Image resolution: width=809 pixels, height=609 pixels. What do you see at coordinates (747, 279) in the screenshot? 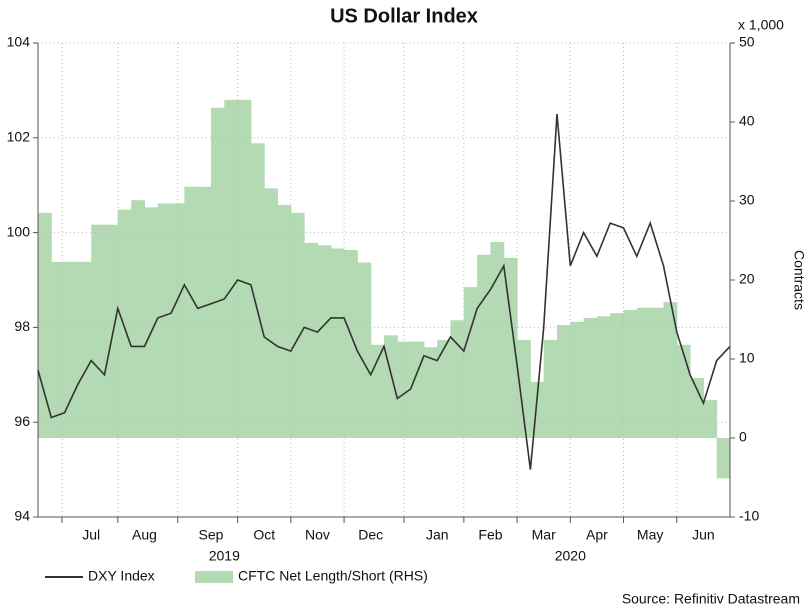
I see `y2-tick-label: 20` at bounding box center [747, 279].